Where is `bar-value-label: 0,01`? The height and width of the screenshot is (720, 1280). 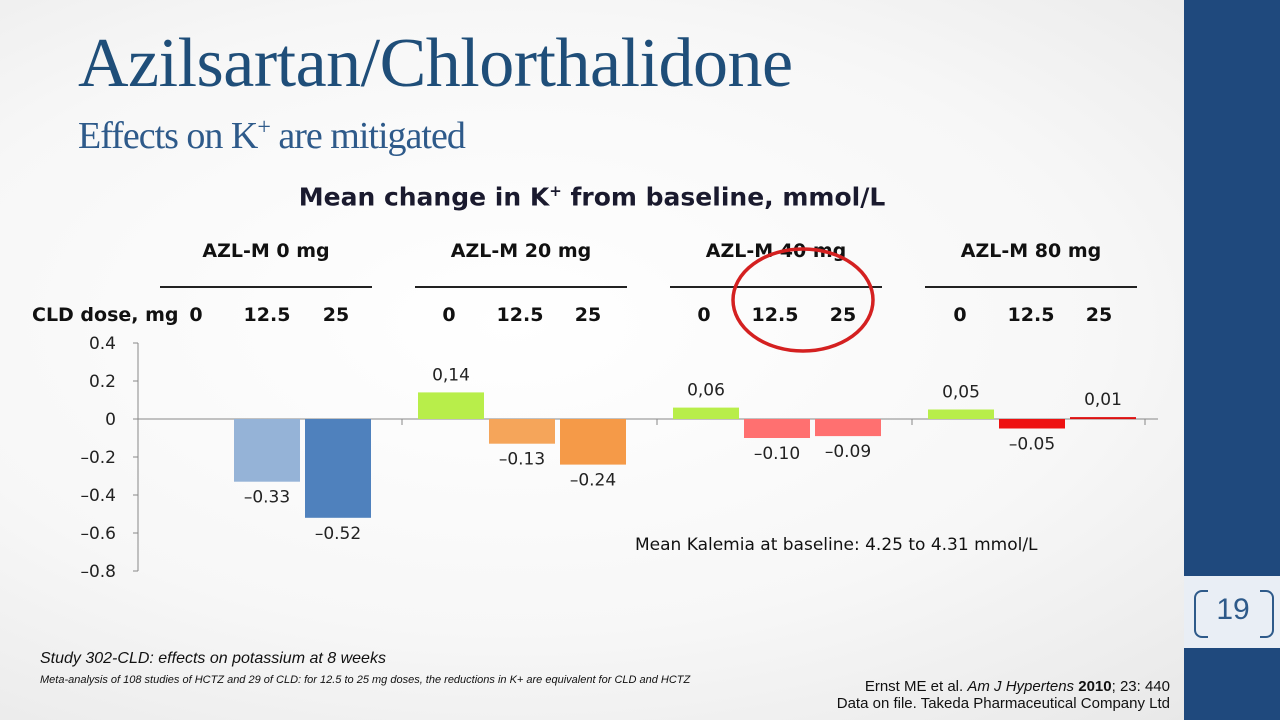 bar-value-label: 0,01 is located at coordinates (1103, 400).